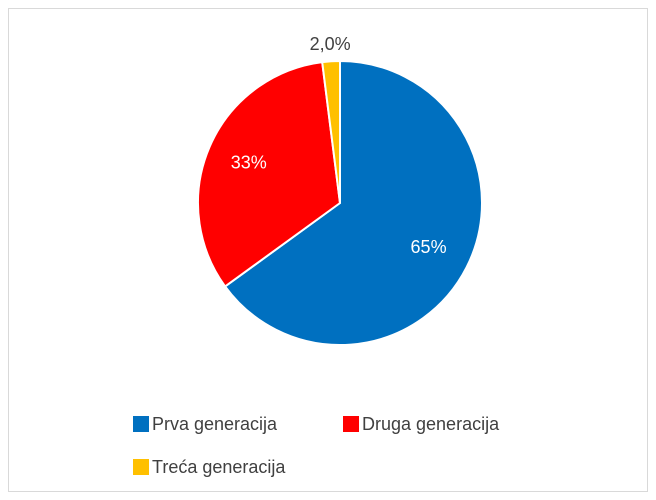  What do you see at coordinates (249, 162) in the screenshot?
I see `data-label: 33%` at bounding box center [249, 162].